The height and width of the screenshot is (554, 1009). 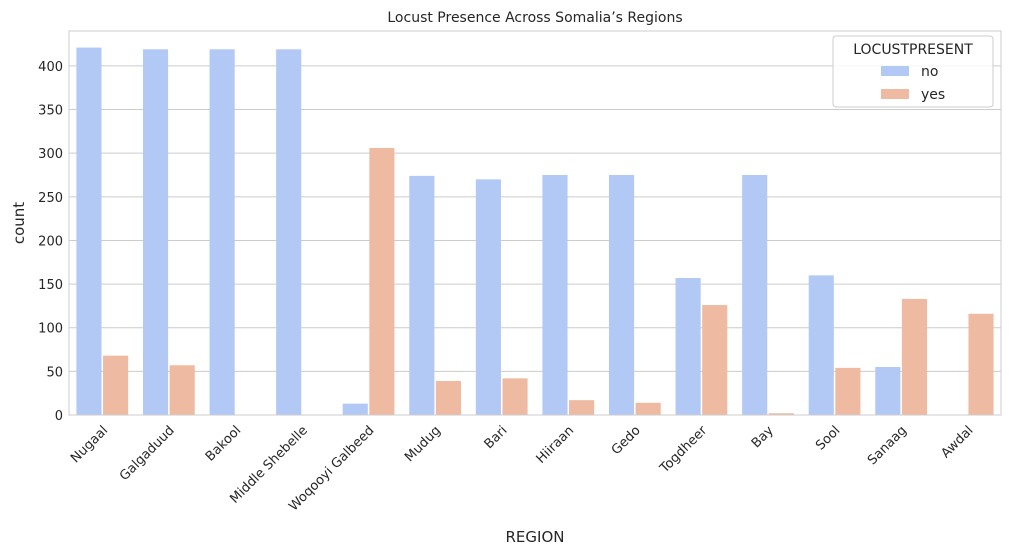 I want to click on bar-no-hiiraan, so click(x=555, y=295).